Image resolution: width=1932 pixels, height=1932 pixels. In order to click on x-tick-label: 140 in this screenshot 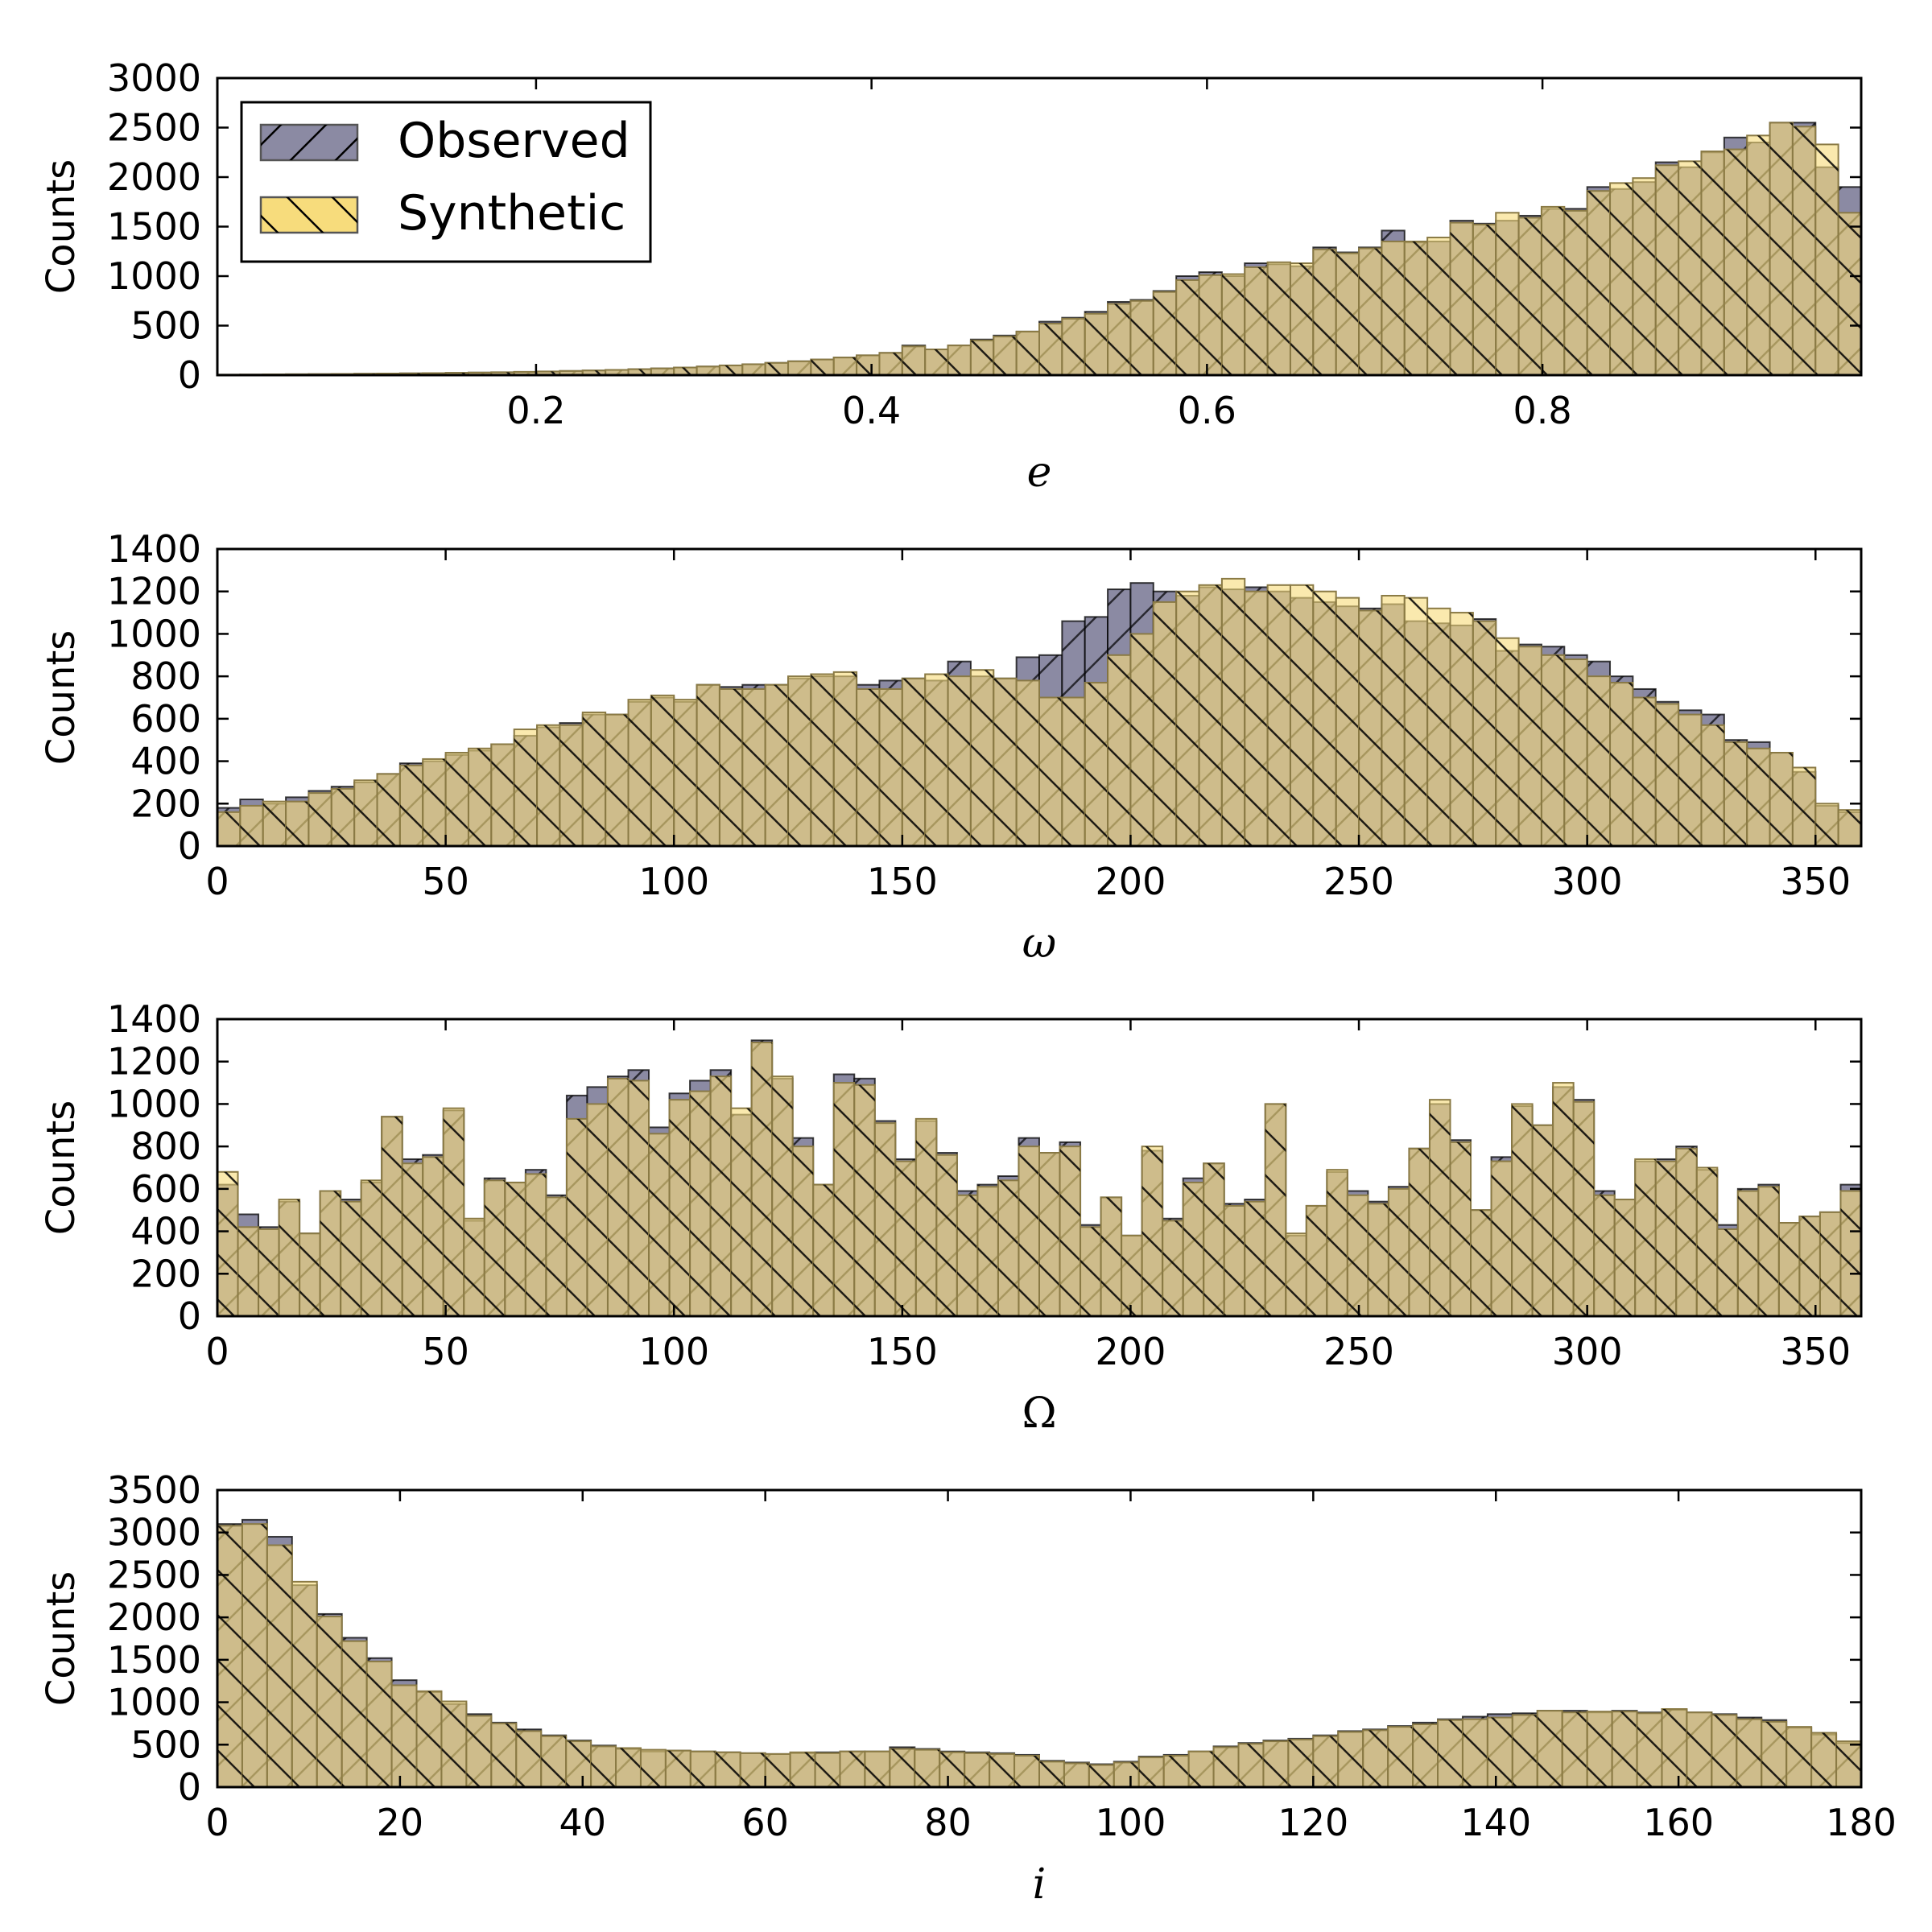, I will do `click(1495, 1822)`.